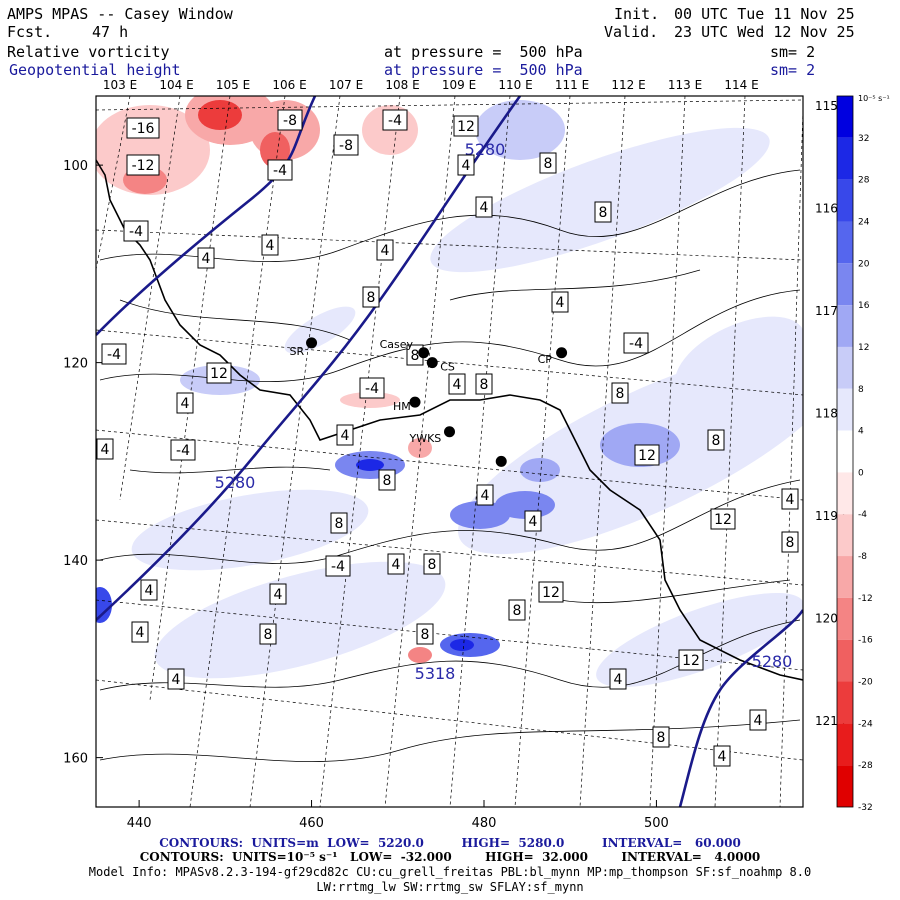 This screenshot has width=900, height=900. What do you see at coordinates (289, 85) in the screenshot?
I see `lon-label-top: 106 E` at bounding box center [289, 85].